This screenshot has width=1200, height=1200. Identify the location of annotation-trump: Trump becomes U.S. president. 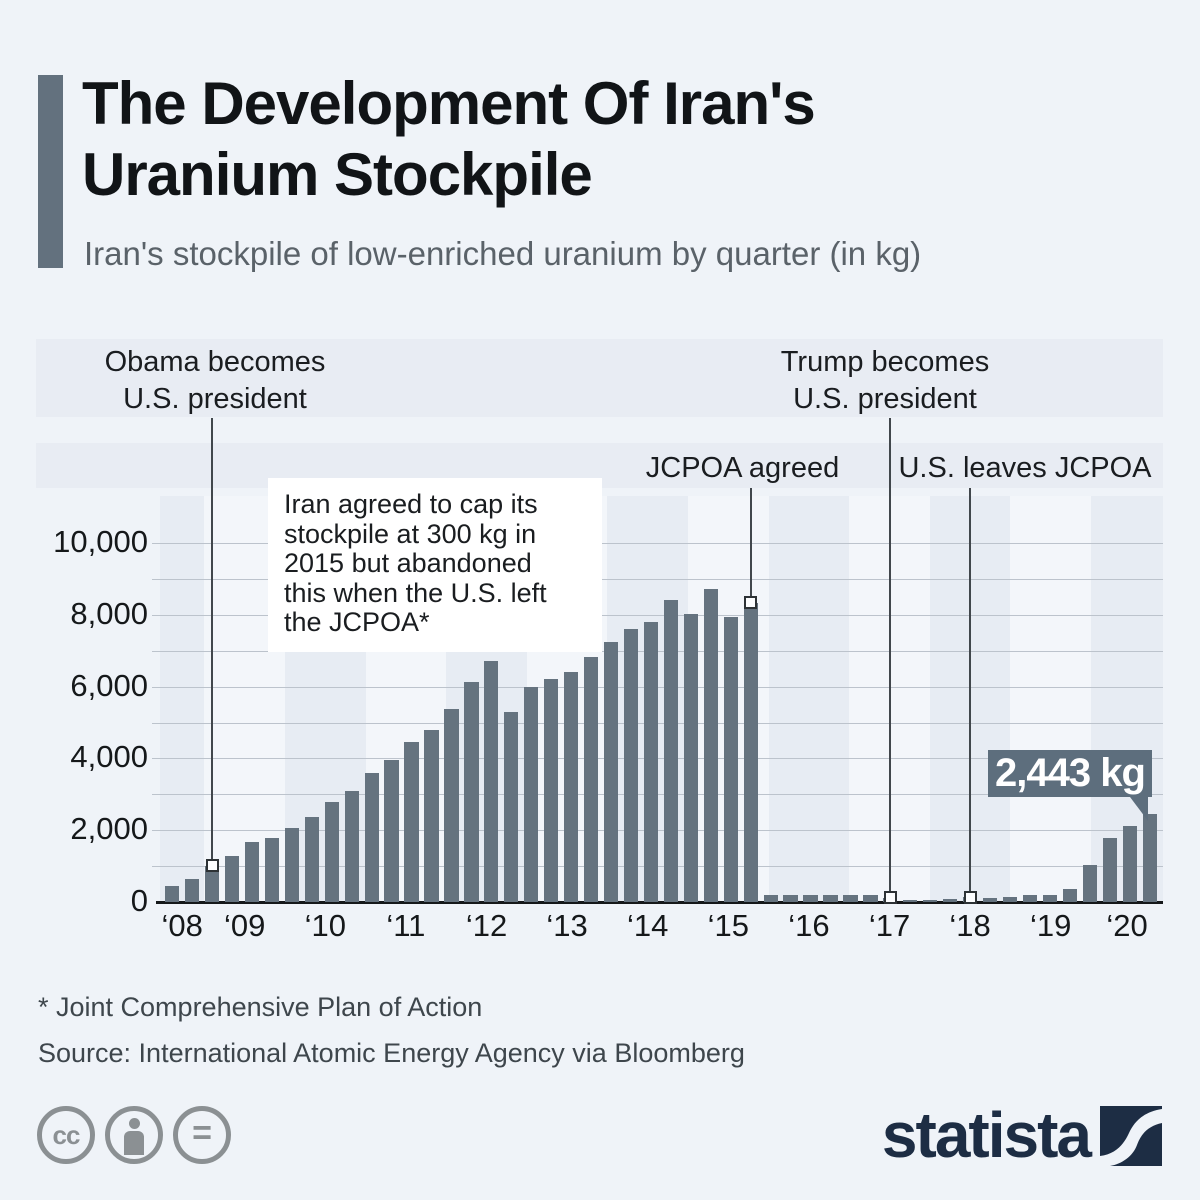
(885, 380).